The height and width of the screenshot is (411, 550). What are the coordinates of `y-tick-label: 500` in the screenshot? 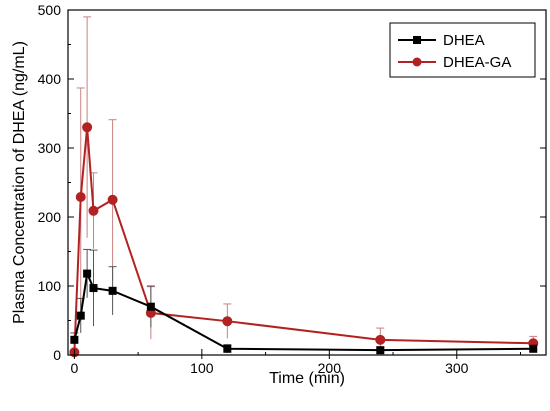 It's located at (50, 10).